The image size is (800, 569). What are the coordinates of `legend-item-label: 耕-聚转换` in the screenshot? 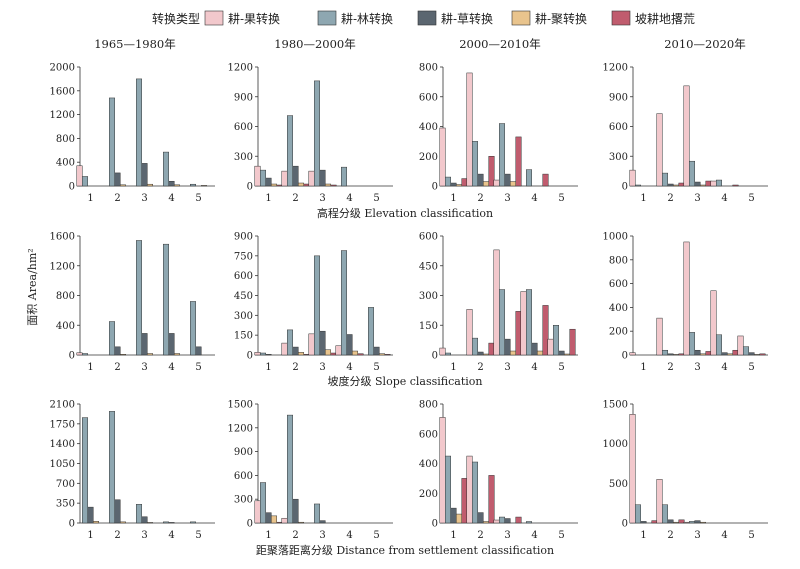 It's located at (561, 18).